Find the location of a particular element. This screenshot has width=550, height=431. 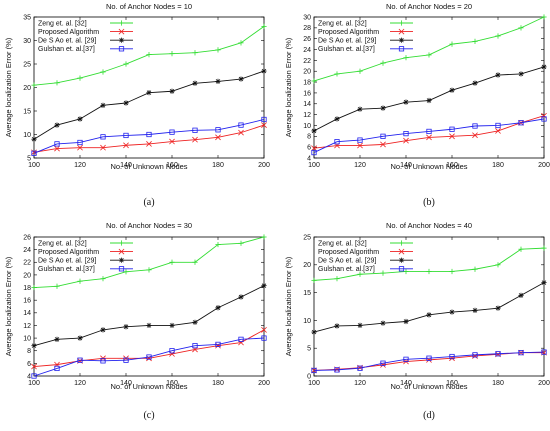

x-tick-label: 160 is located at coordinates (172, 383).